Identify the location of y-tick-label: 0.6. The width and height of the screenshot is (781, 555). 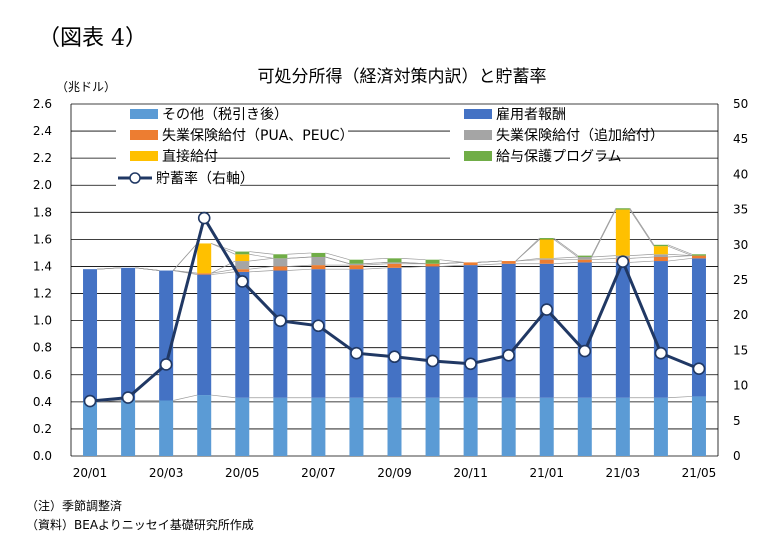
(42, 375).